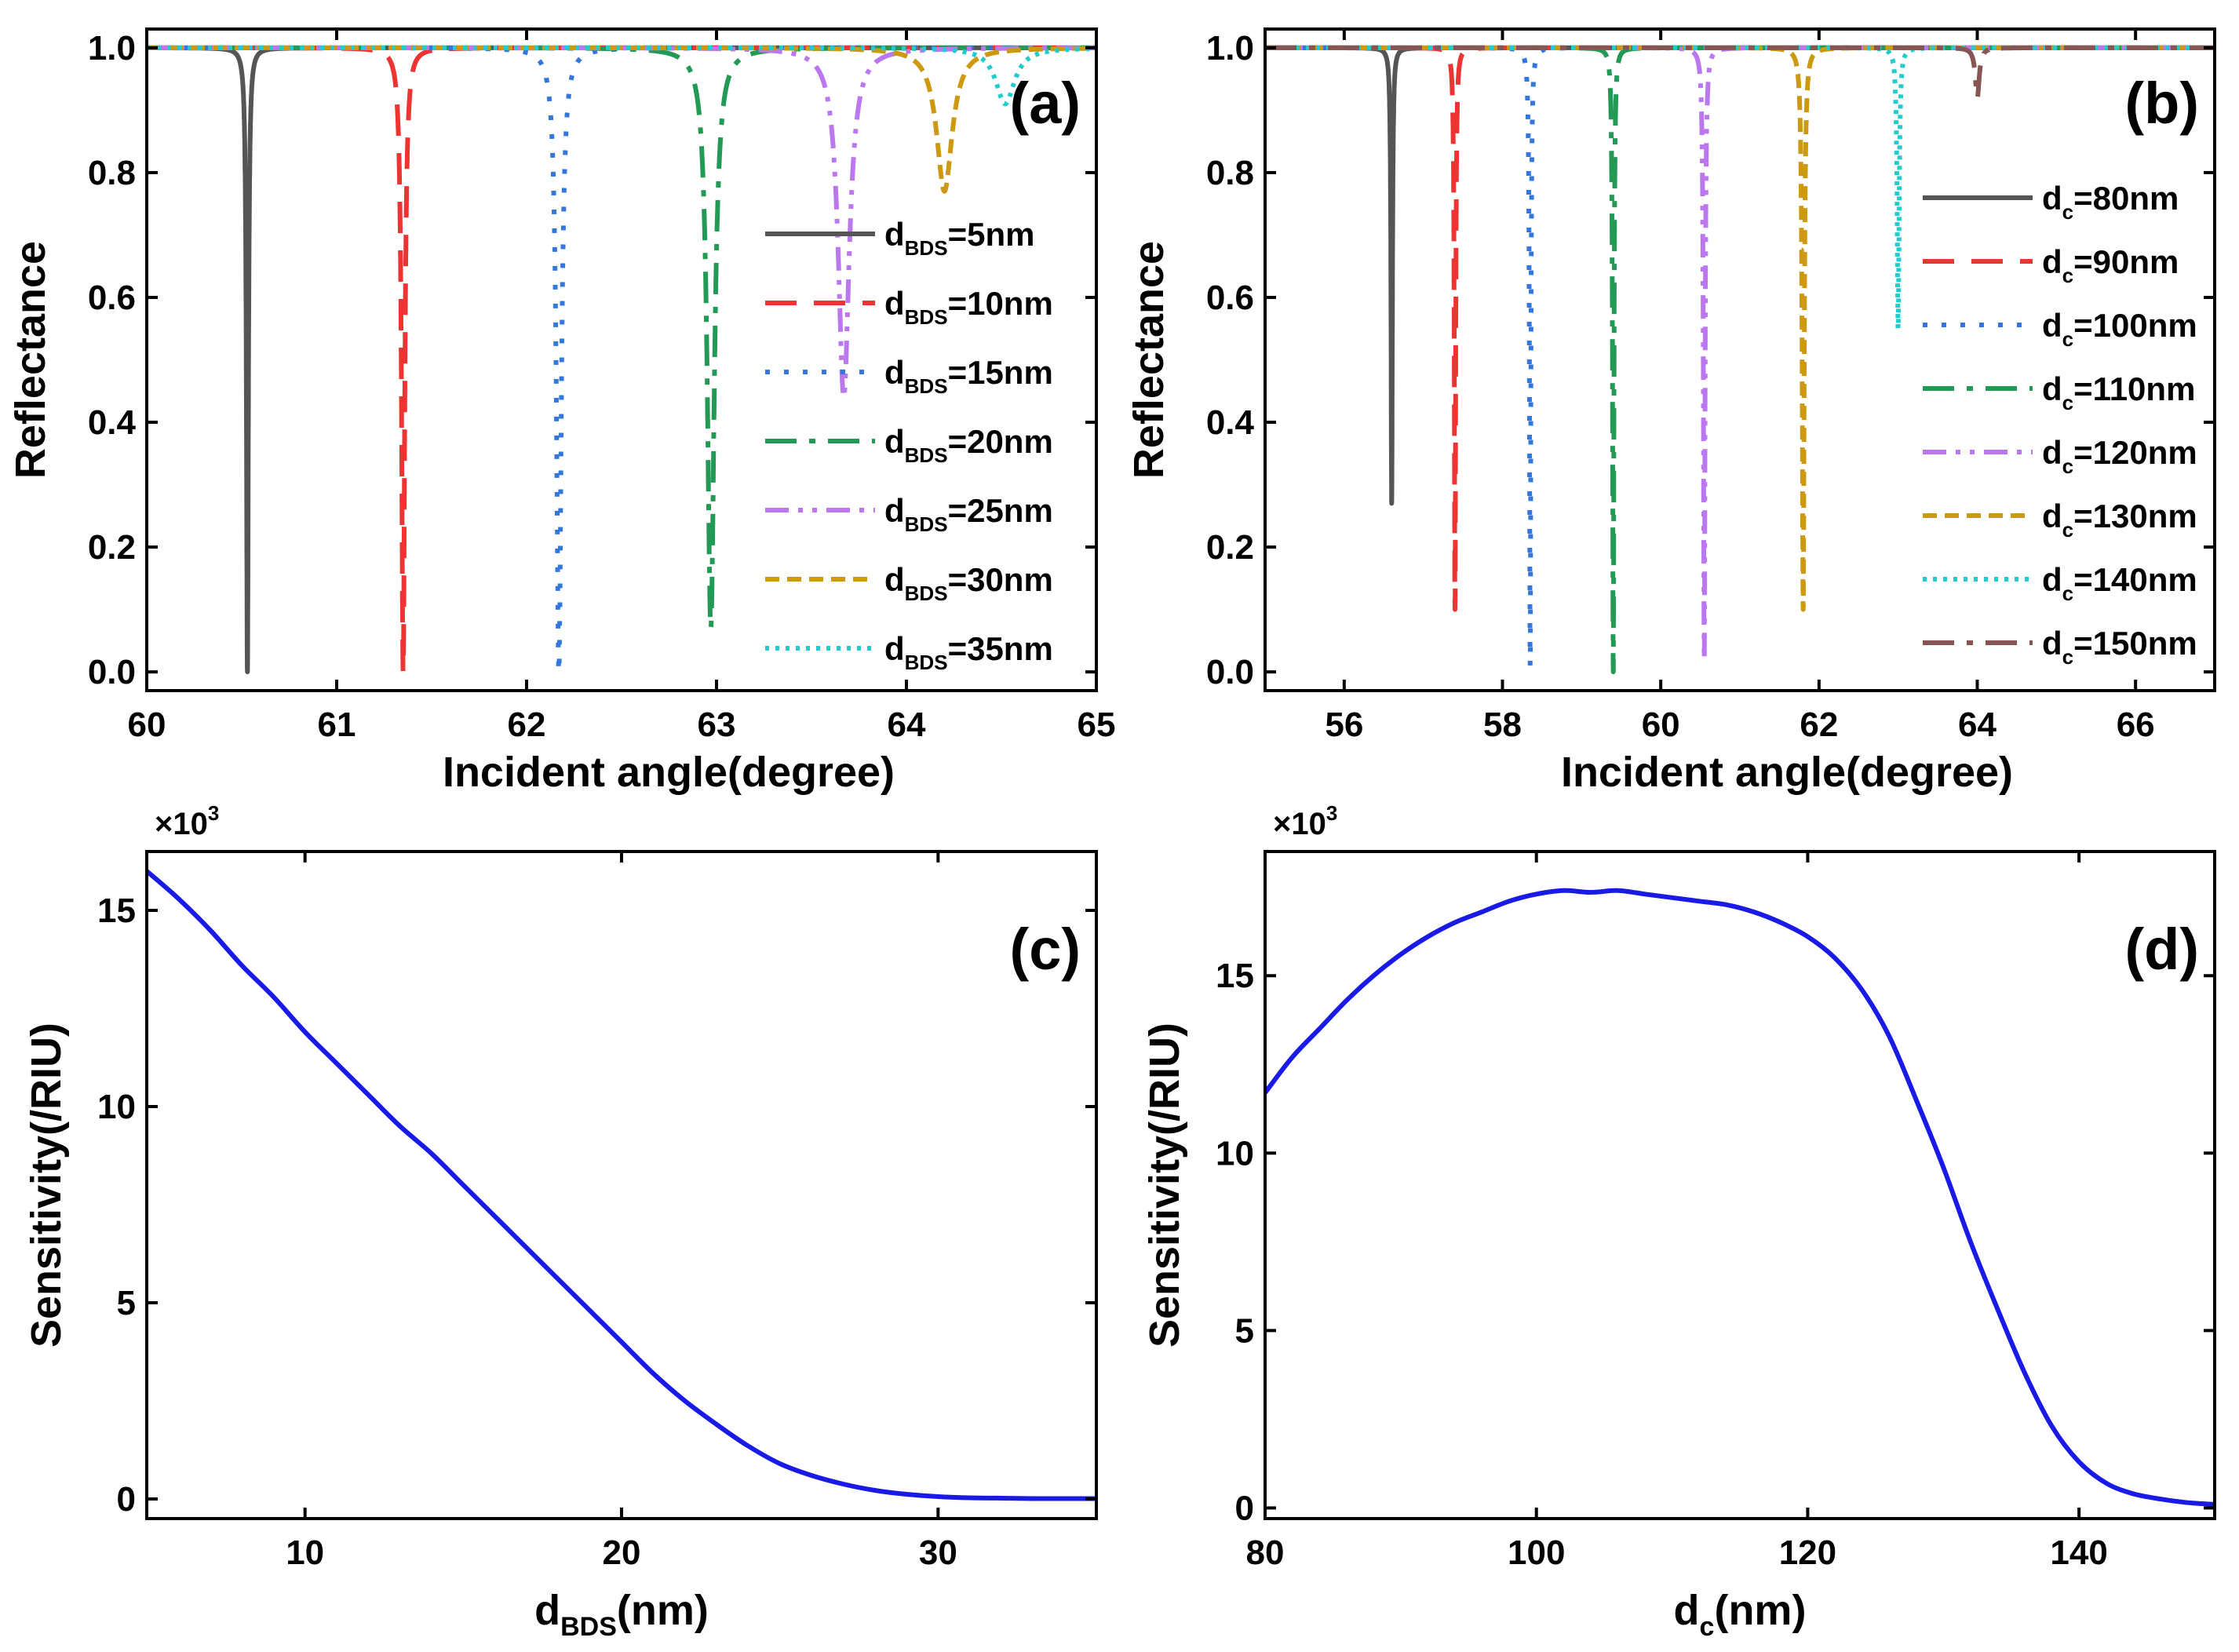 The height and width of the screenshot is (1652, 2239). Describe the element at coordinates (2135, 579) in the screenshot. I see `legend-rest: =140nm` at that location.